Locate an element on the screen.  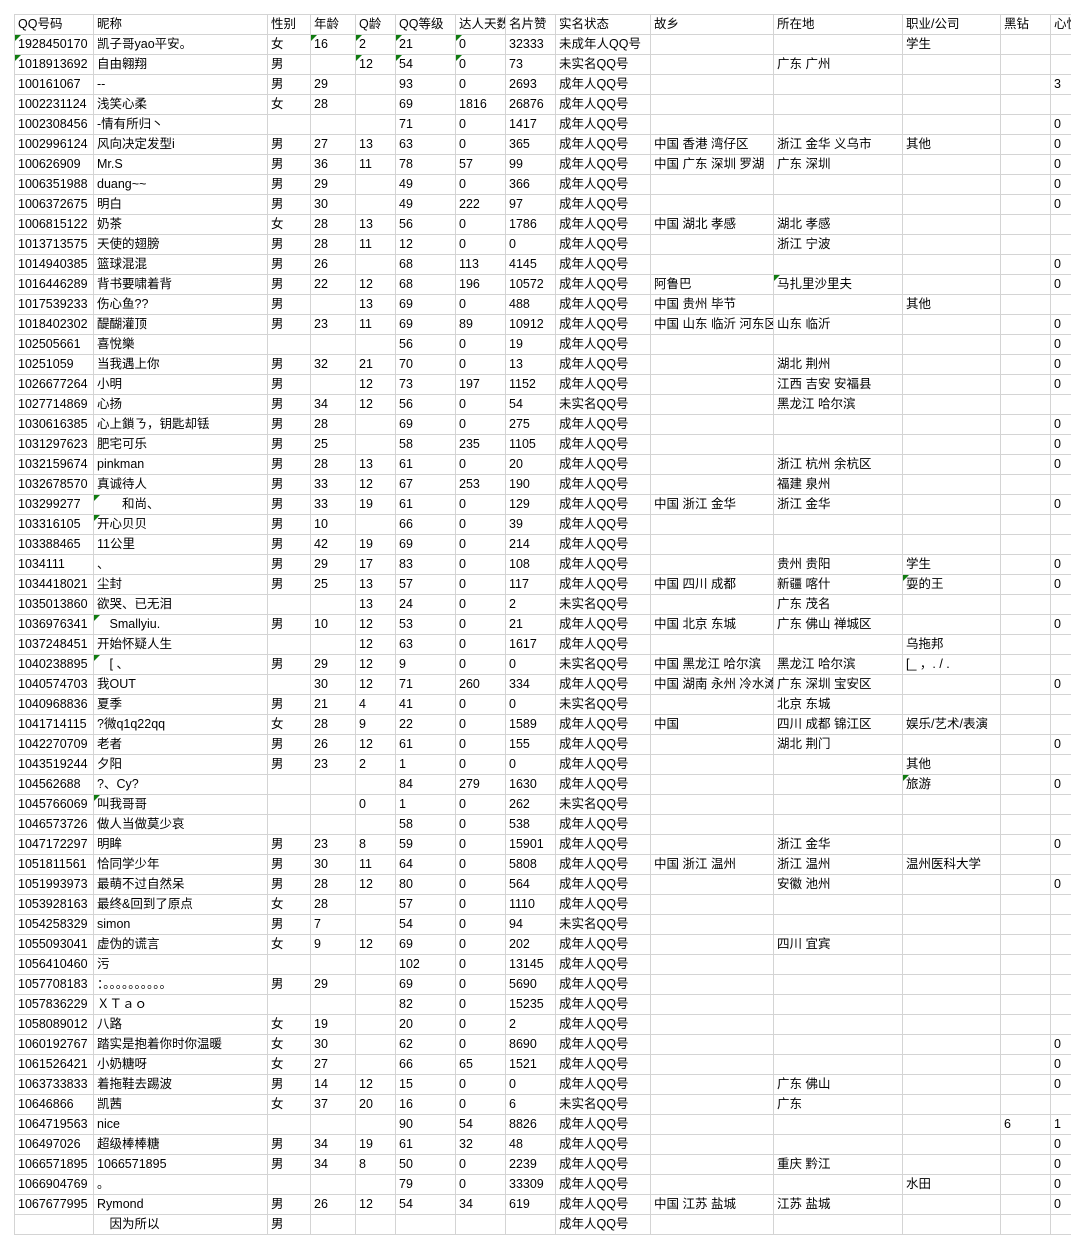
cell-qq: 1027714869 is located at coordinates (54, 405).